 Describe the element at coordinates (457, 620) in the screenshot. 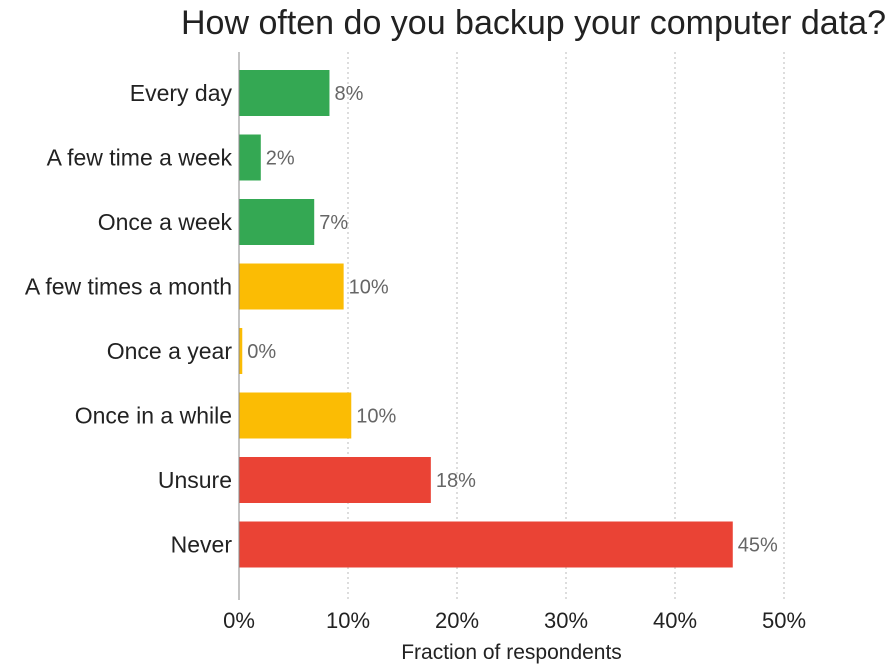

I see `x-tick-label: 20%` at that location.